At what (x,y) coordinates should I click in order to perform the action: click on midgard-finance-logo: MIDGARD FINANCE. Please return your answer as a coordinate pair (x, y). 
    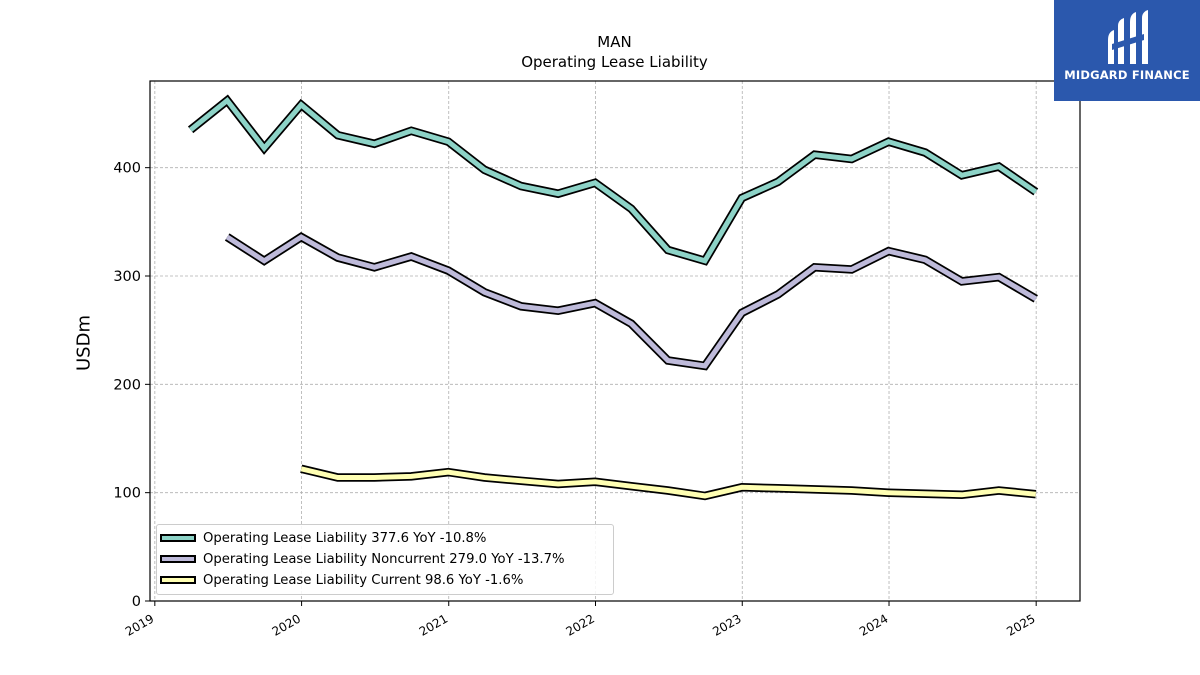
    Looking at the image, I should click on (1127, 50).